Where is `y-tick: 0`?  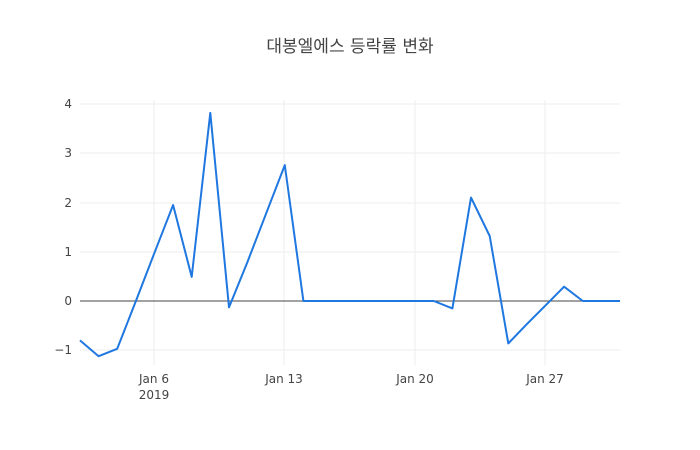 y-tick: 0 is located at coordinates (68, 301).